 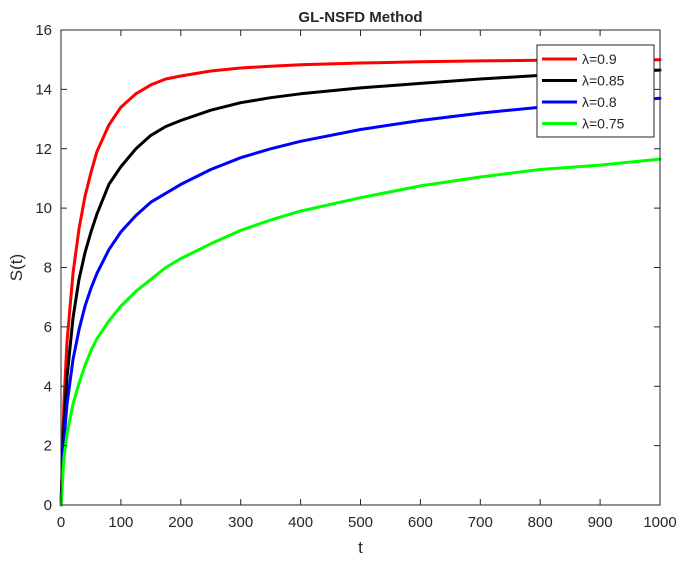 What do you see at coordinates (420, 522) in the screenshot?
I see `x-tick-label: 600` at bounding box center [420, 522].